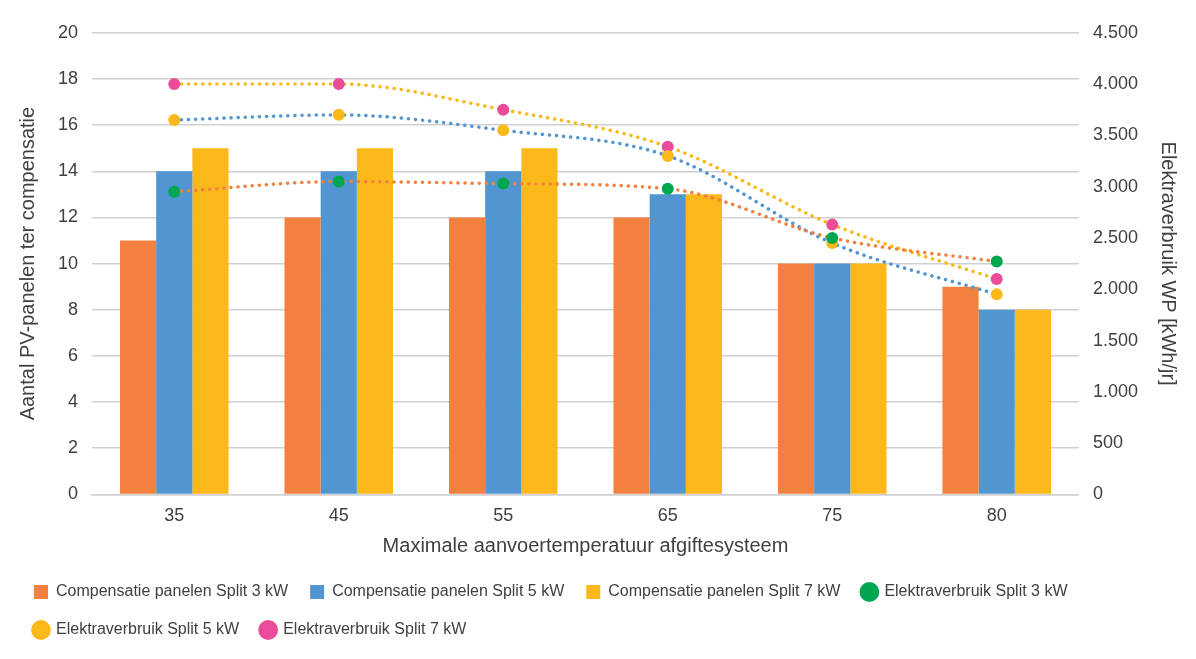 This screenshot has width=1196, height=659. Describe the element at coordinates (68, 170) in the screenshot. I see `y-tick-label: 14` at that location.